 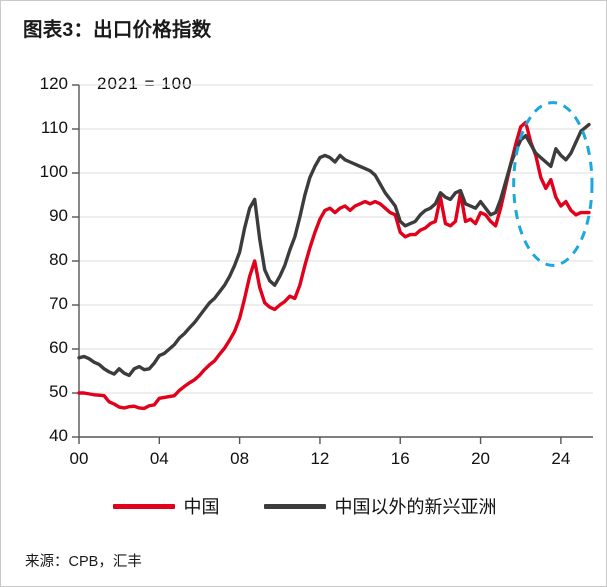 What do you see at coordinates (53, 83) in the screenshot?
I see `y-axis-label: 120` at bounding box center [53, 83].